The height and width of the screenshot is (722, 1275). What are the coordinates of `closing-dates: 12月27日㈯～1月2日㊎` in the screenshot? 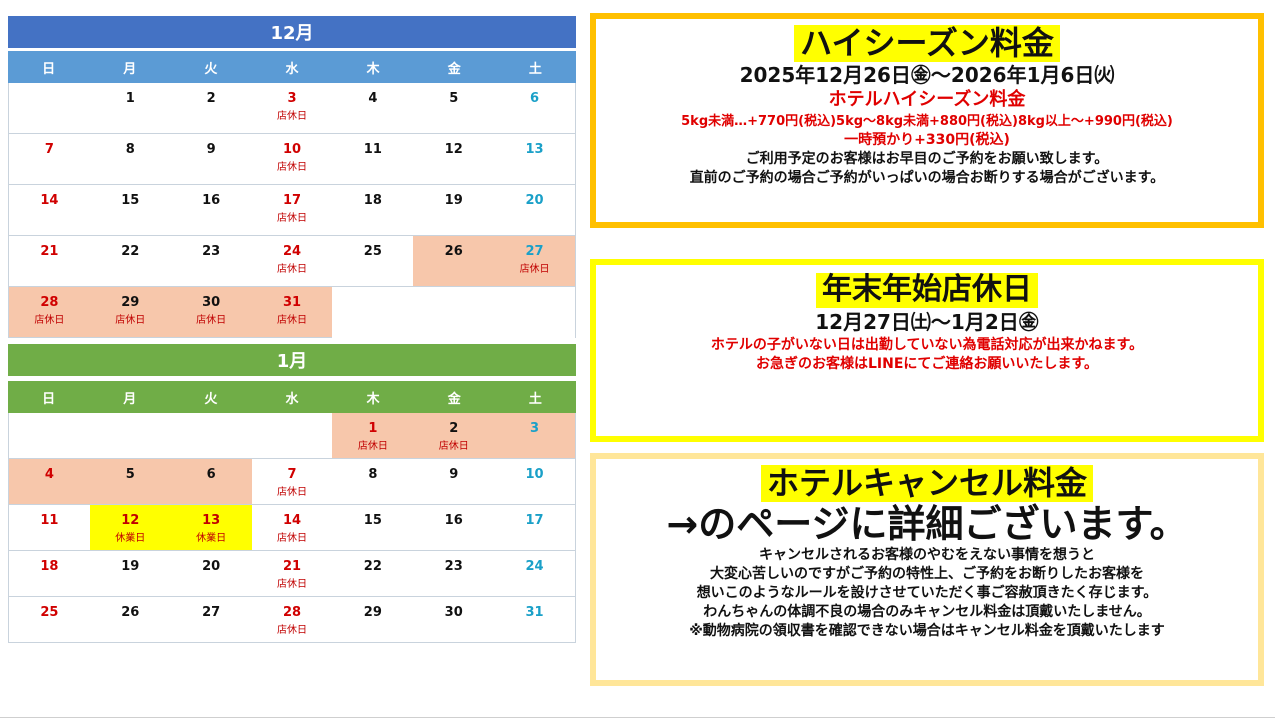 It's located at (927, 321).